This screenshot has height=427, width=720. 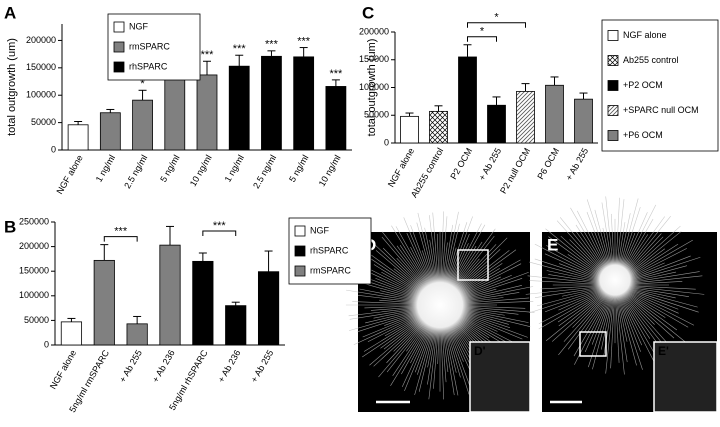 I want to click on panel-label: E, so click(x=552, y=244).